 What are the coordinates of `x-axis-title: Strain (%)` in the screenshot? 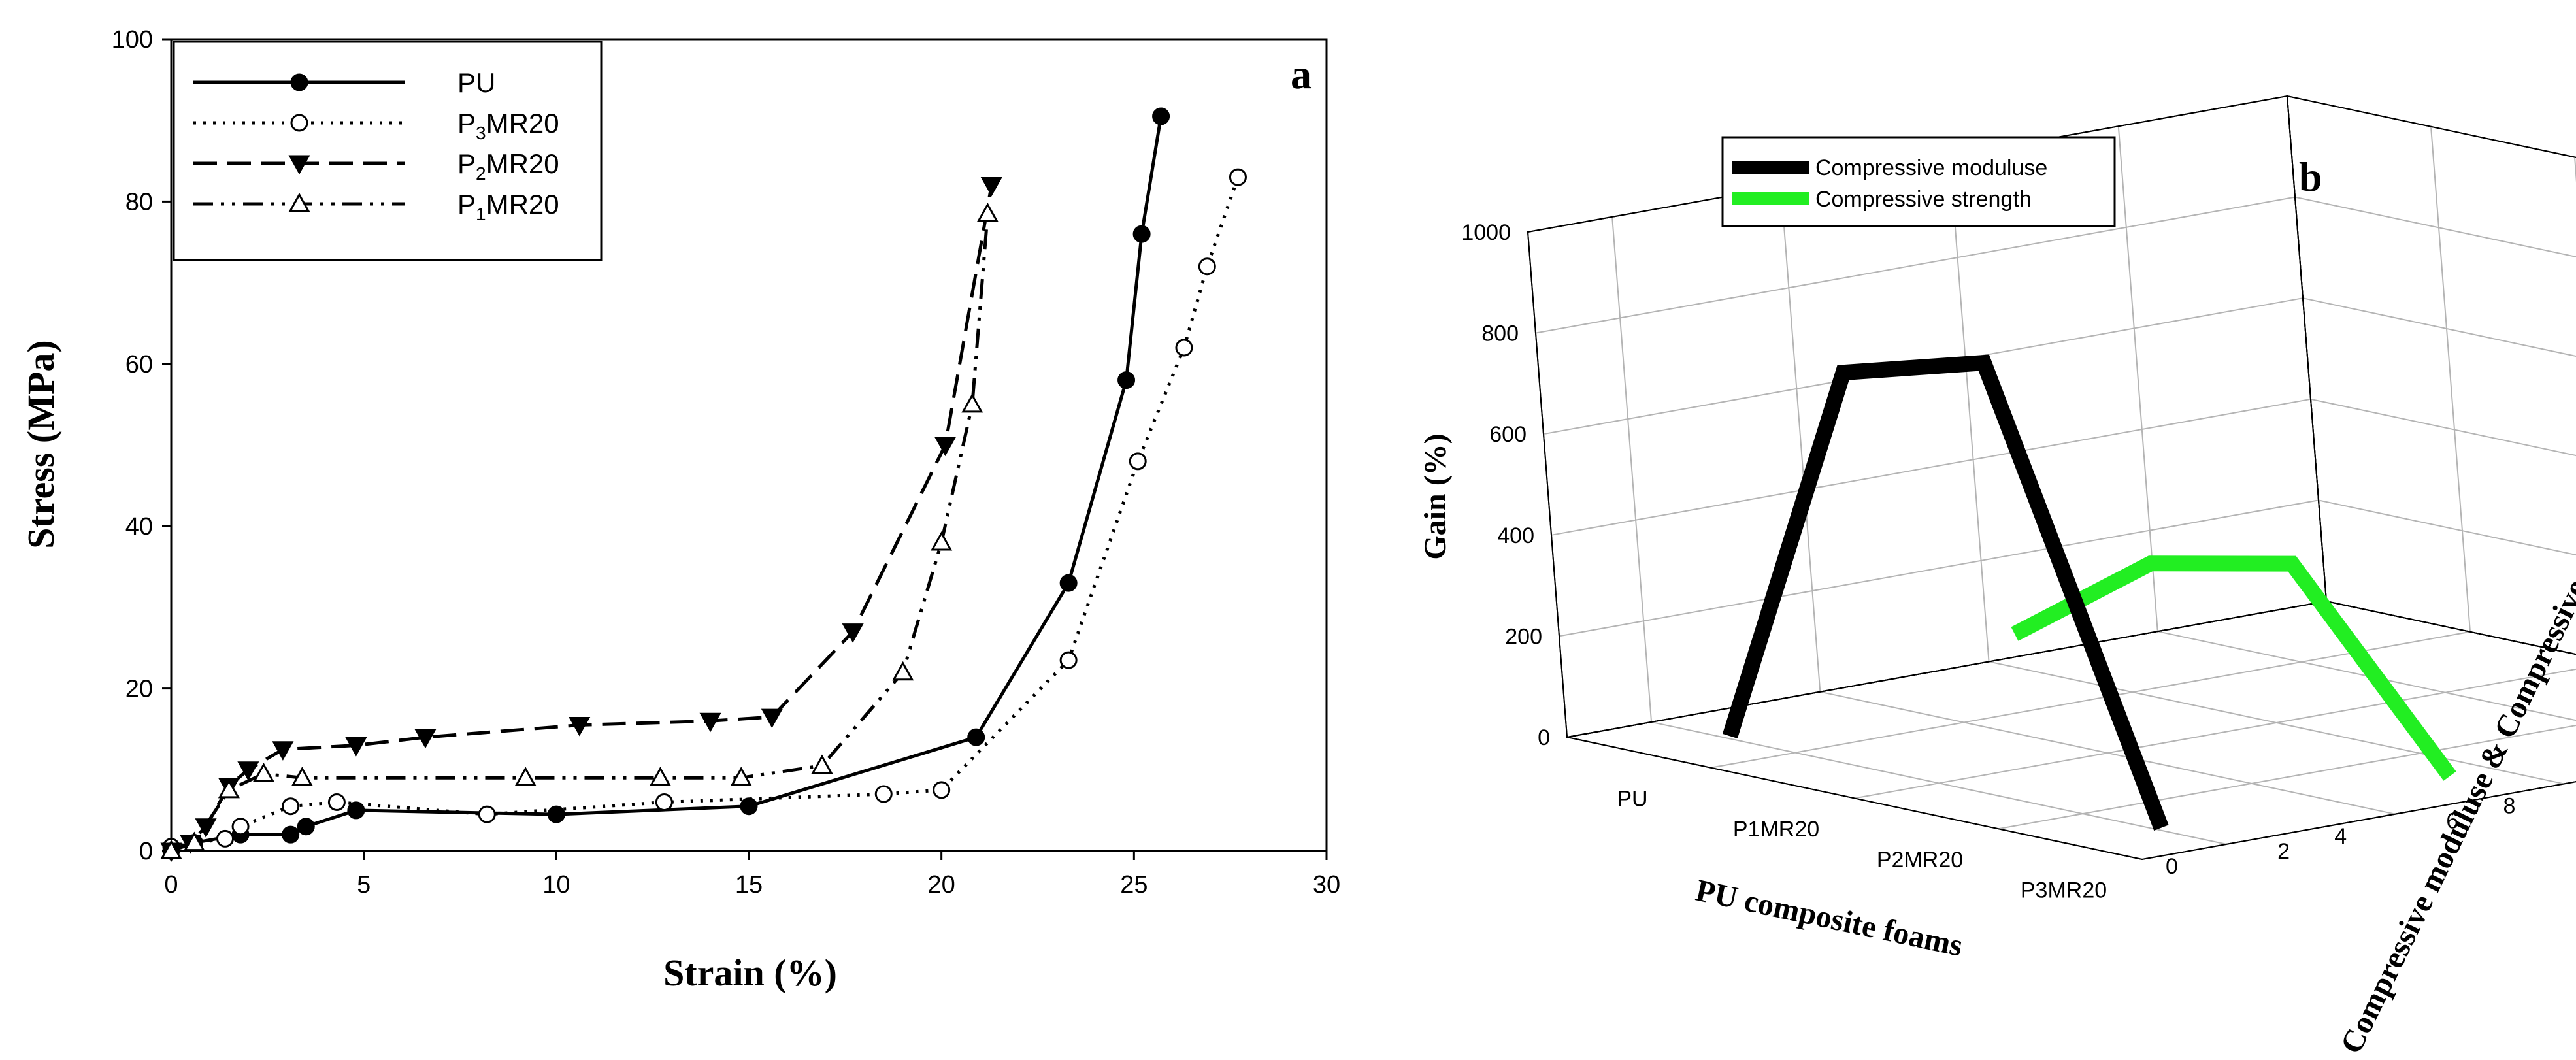 It's located at (750, 973).